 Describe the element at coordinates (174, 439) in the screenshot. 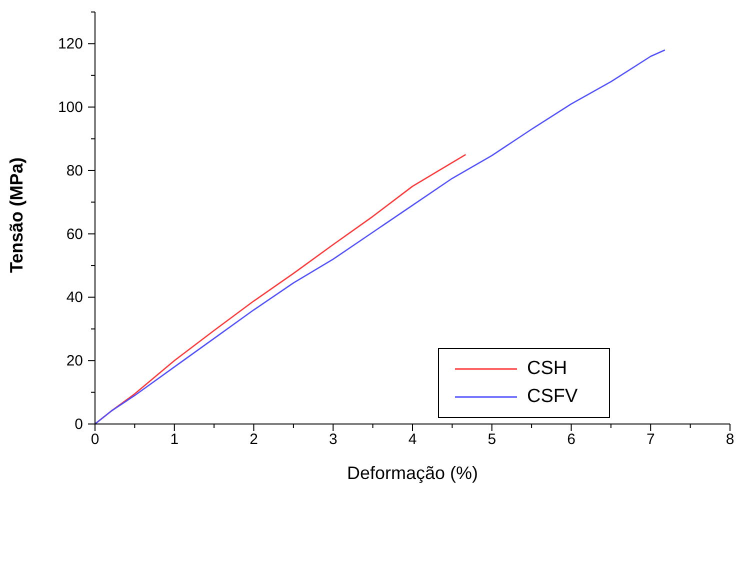

I see `x-tick-label: 1` at that location.